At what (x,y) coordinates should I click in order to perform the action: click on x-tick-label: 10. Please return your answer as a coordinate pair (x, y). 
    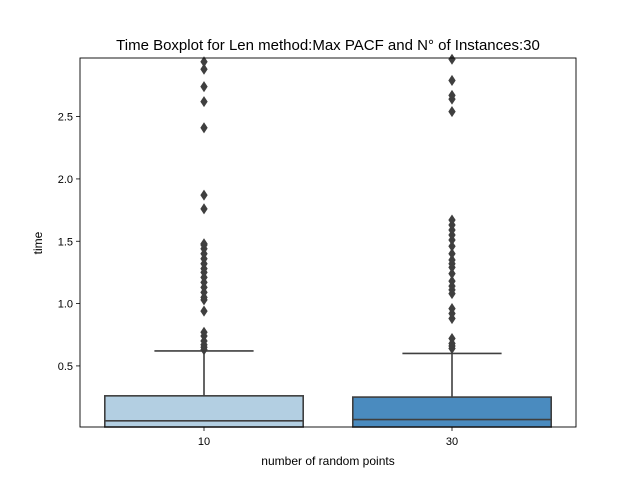
    Looking at the image, I should click on (204, 442).